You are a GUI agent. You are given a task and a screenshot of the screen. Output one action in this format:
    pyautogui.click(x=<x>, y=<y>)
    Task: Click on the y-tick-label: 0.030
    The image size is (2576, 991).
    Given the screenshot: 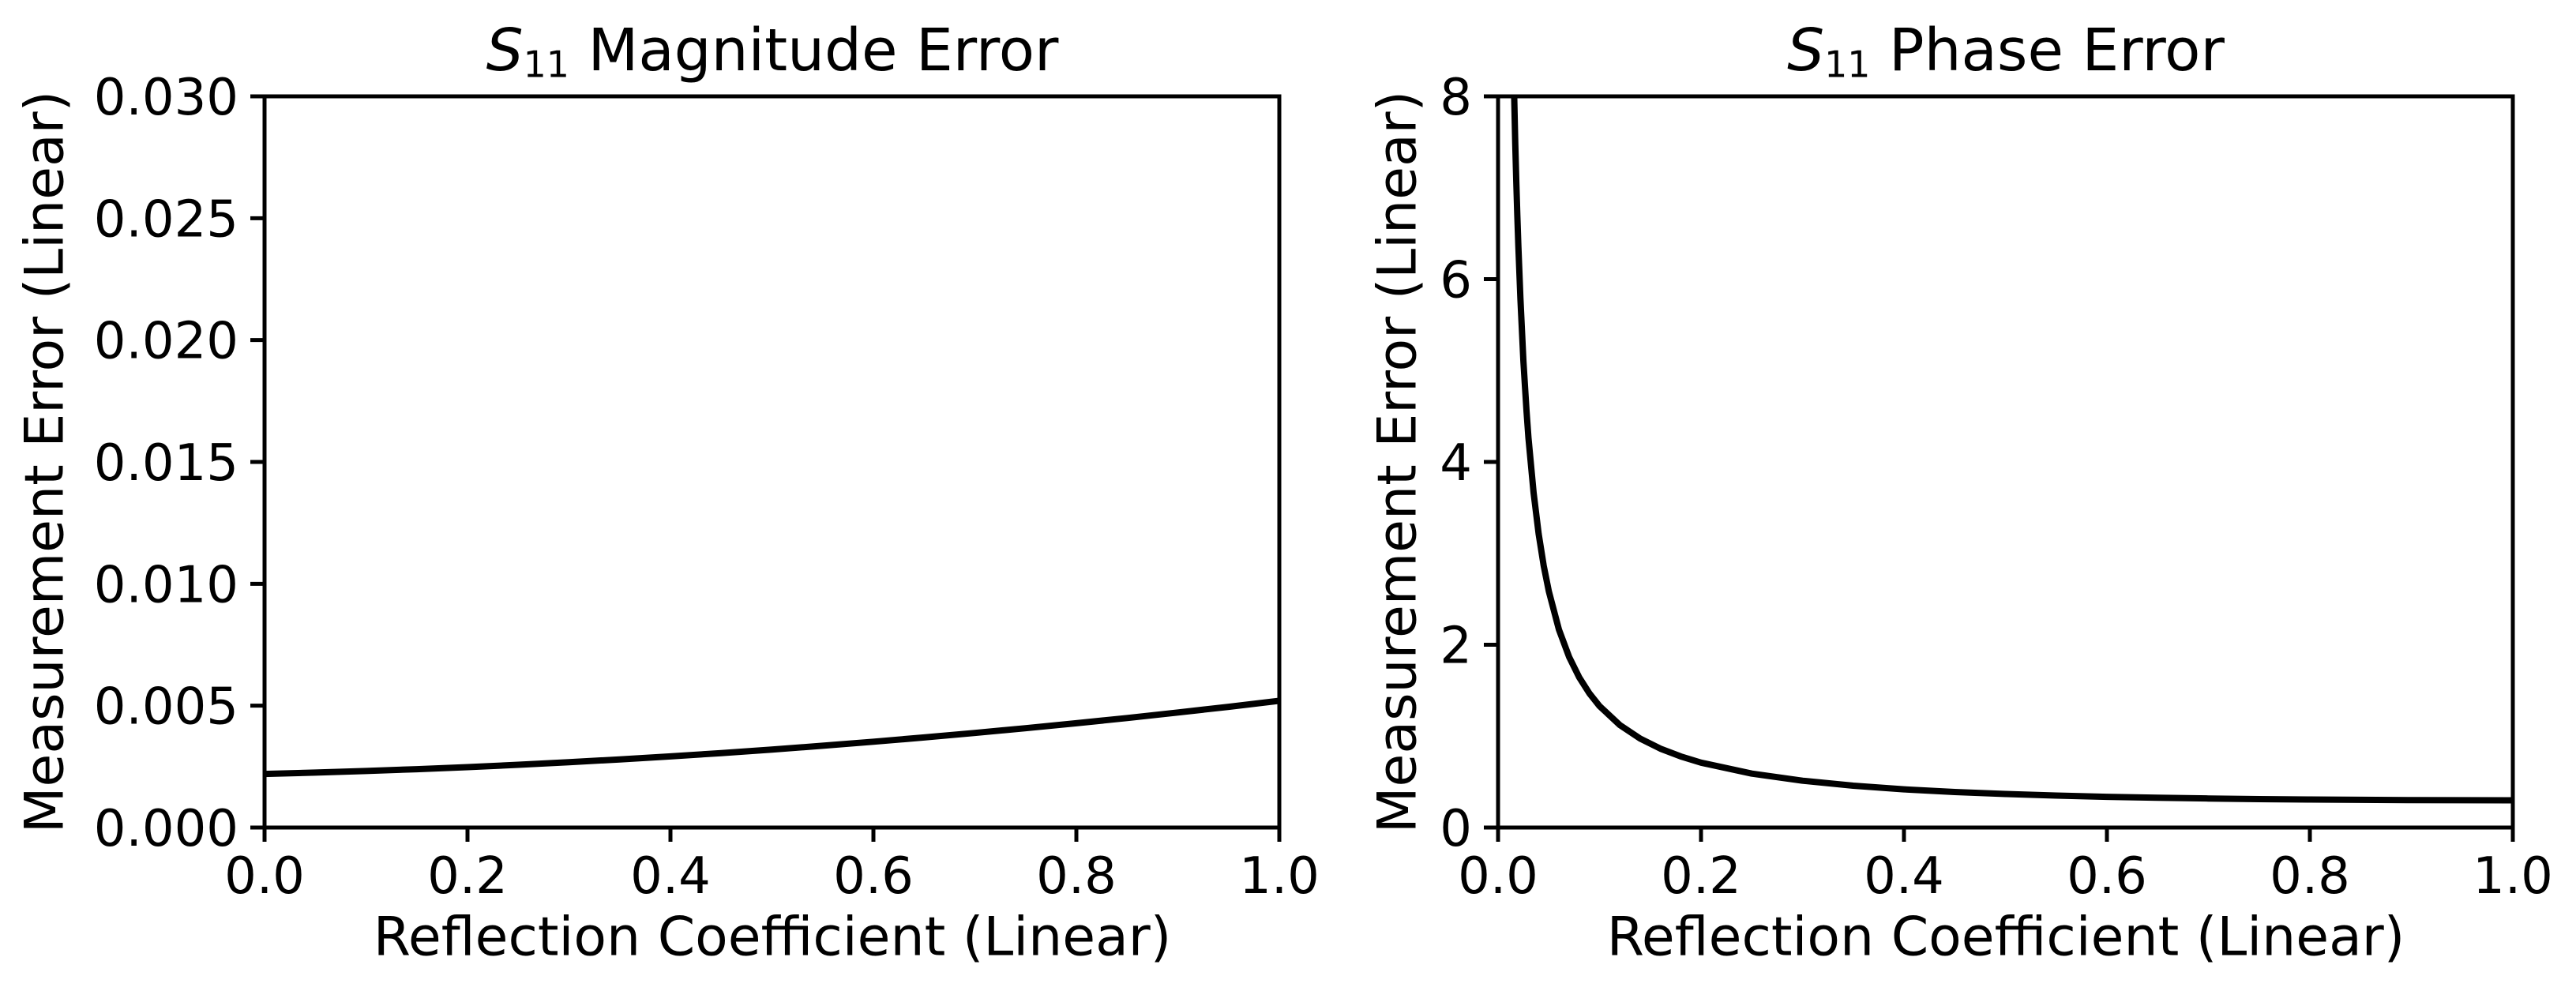 What is the action you would take?
    pyautogui.click(x=166, y=98)
    